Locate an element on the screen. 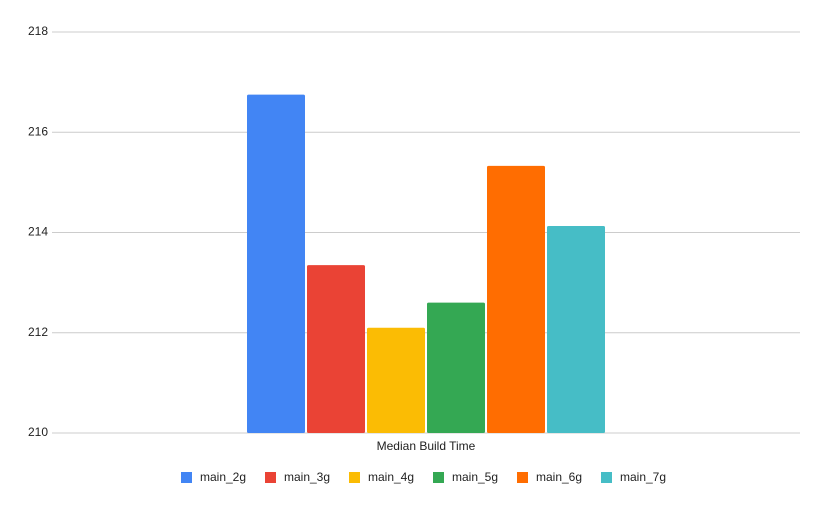 The height and width of the screenshot is (510, 825). legend-label: main_5g is located at coordinates (475, 477).